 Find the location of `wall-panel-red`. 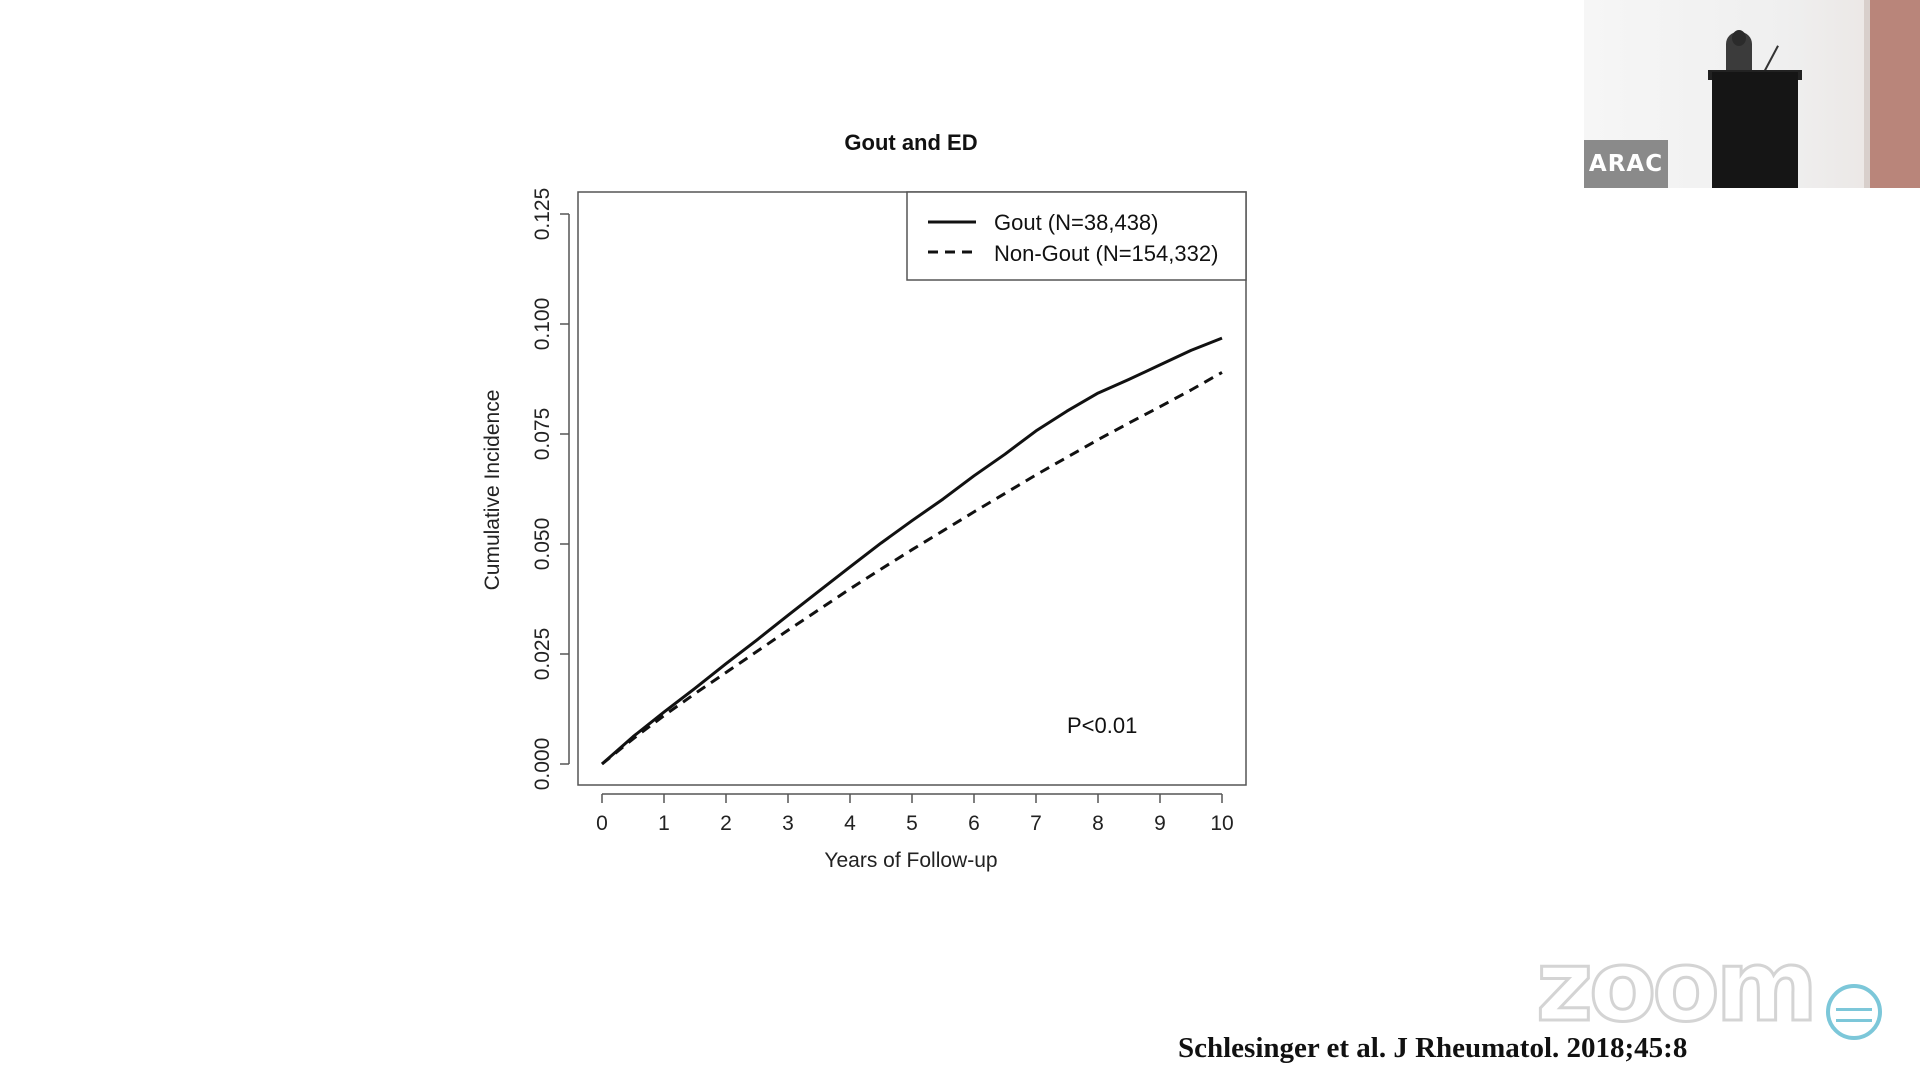

wall-panel-red is located at coordinates (1895, 94).